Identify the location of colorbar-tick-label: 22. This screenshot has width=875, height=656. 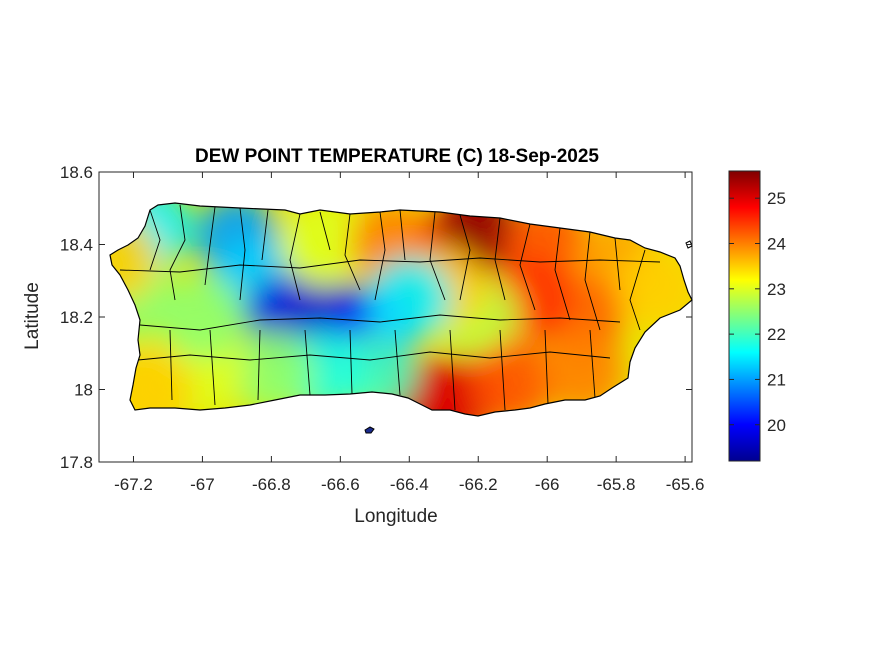
(776, 334).